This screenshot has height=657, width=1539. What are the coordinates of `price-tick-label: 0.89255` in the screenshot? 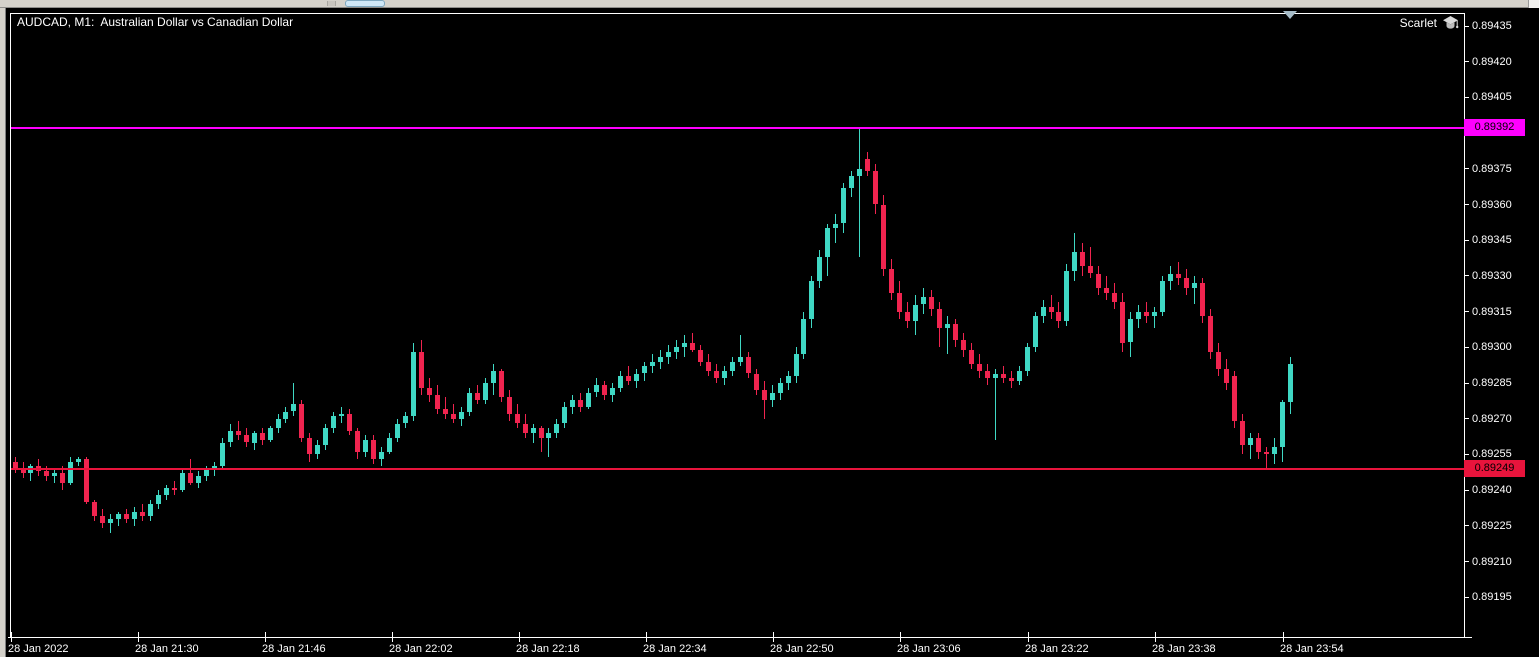 It's located at (1492, 454).